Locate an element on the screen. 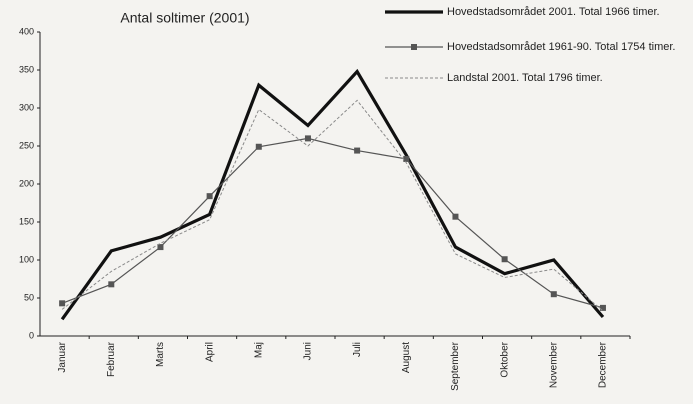 The image size is (693, 404). legend-label: Landstal 2001. Total 1796 timer. is located at coordinates (525, 78).